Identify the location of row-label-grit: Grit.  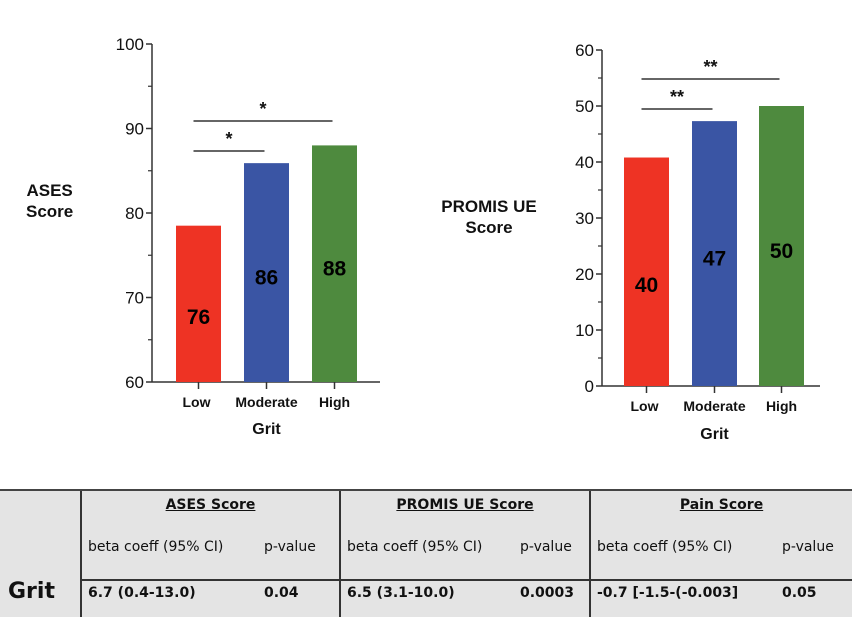
(31, 591).